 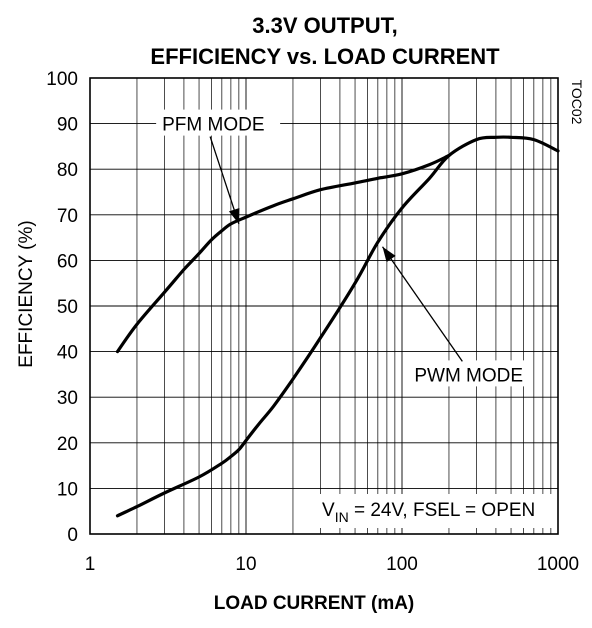 What do you see at coordinates (67, 125) in the screenshot?
I see `y-tick-label: 90` at bounding box center [67, 125].